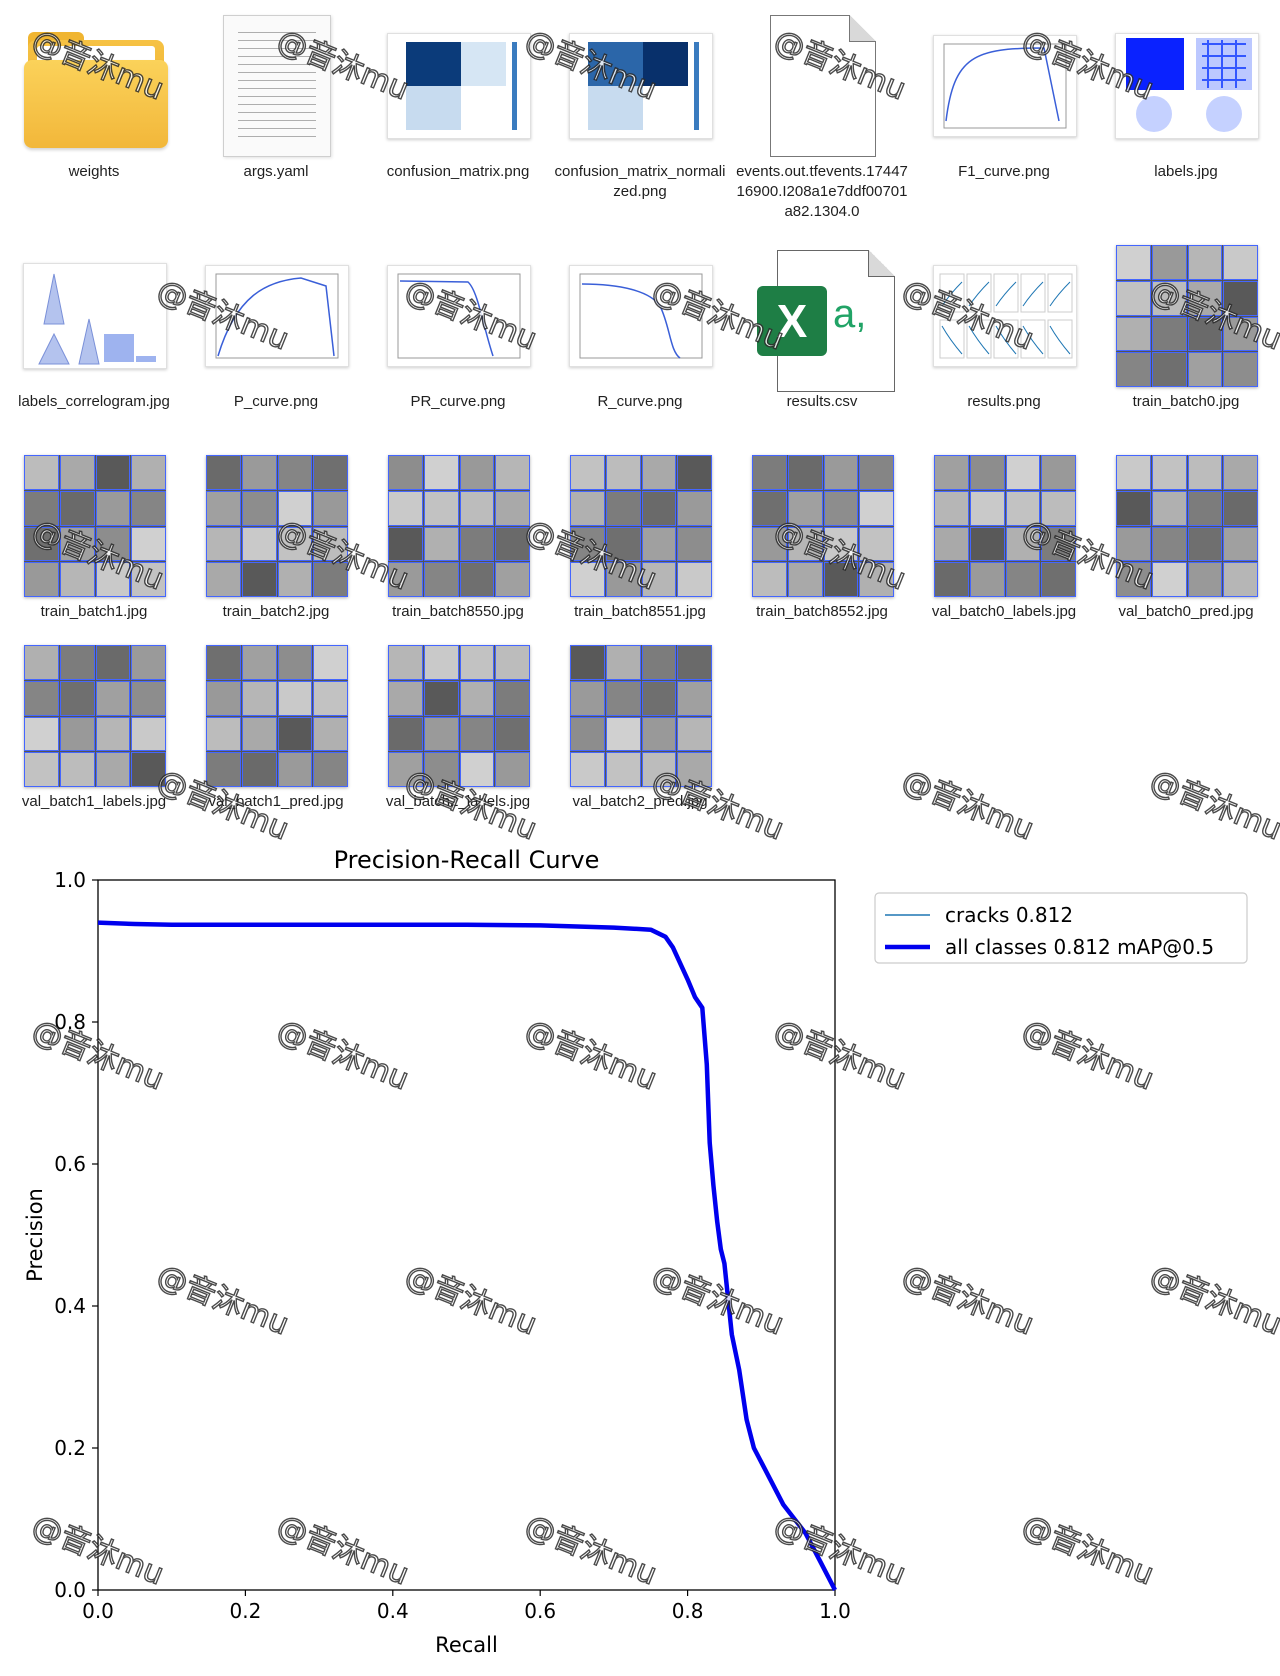 This screenshot has width=1280, height=1676. Describe the element at coordinates (276, 107) in the screenshot. I see `file-item: args.yaml` at that location.